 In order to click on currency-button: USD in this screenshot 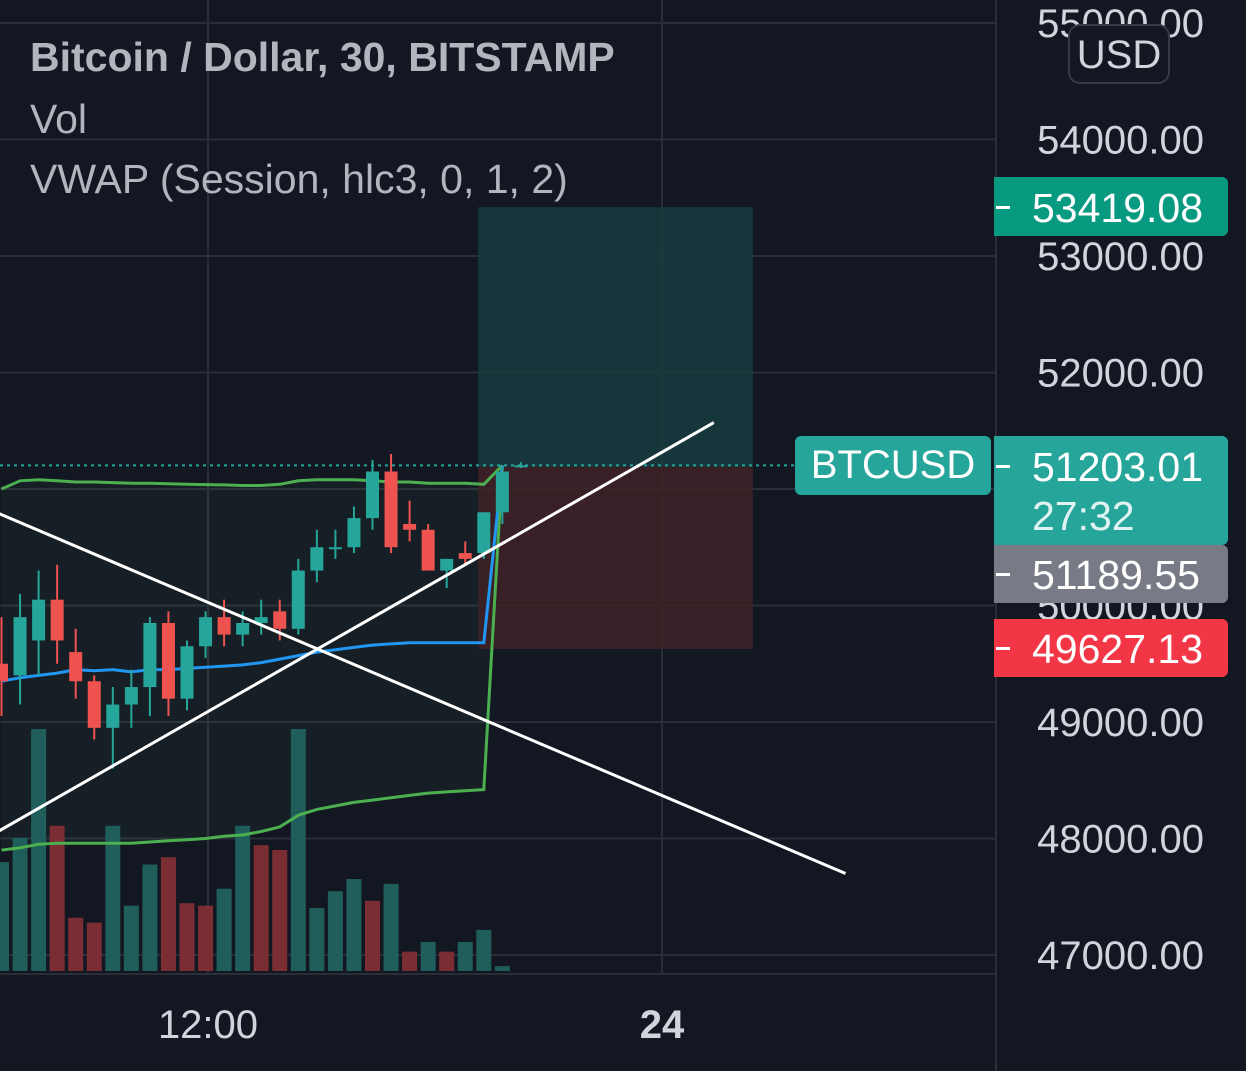, I will do `click(1119, 54)`.